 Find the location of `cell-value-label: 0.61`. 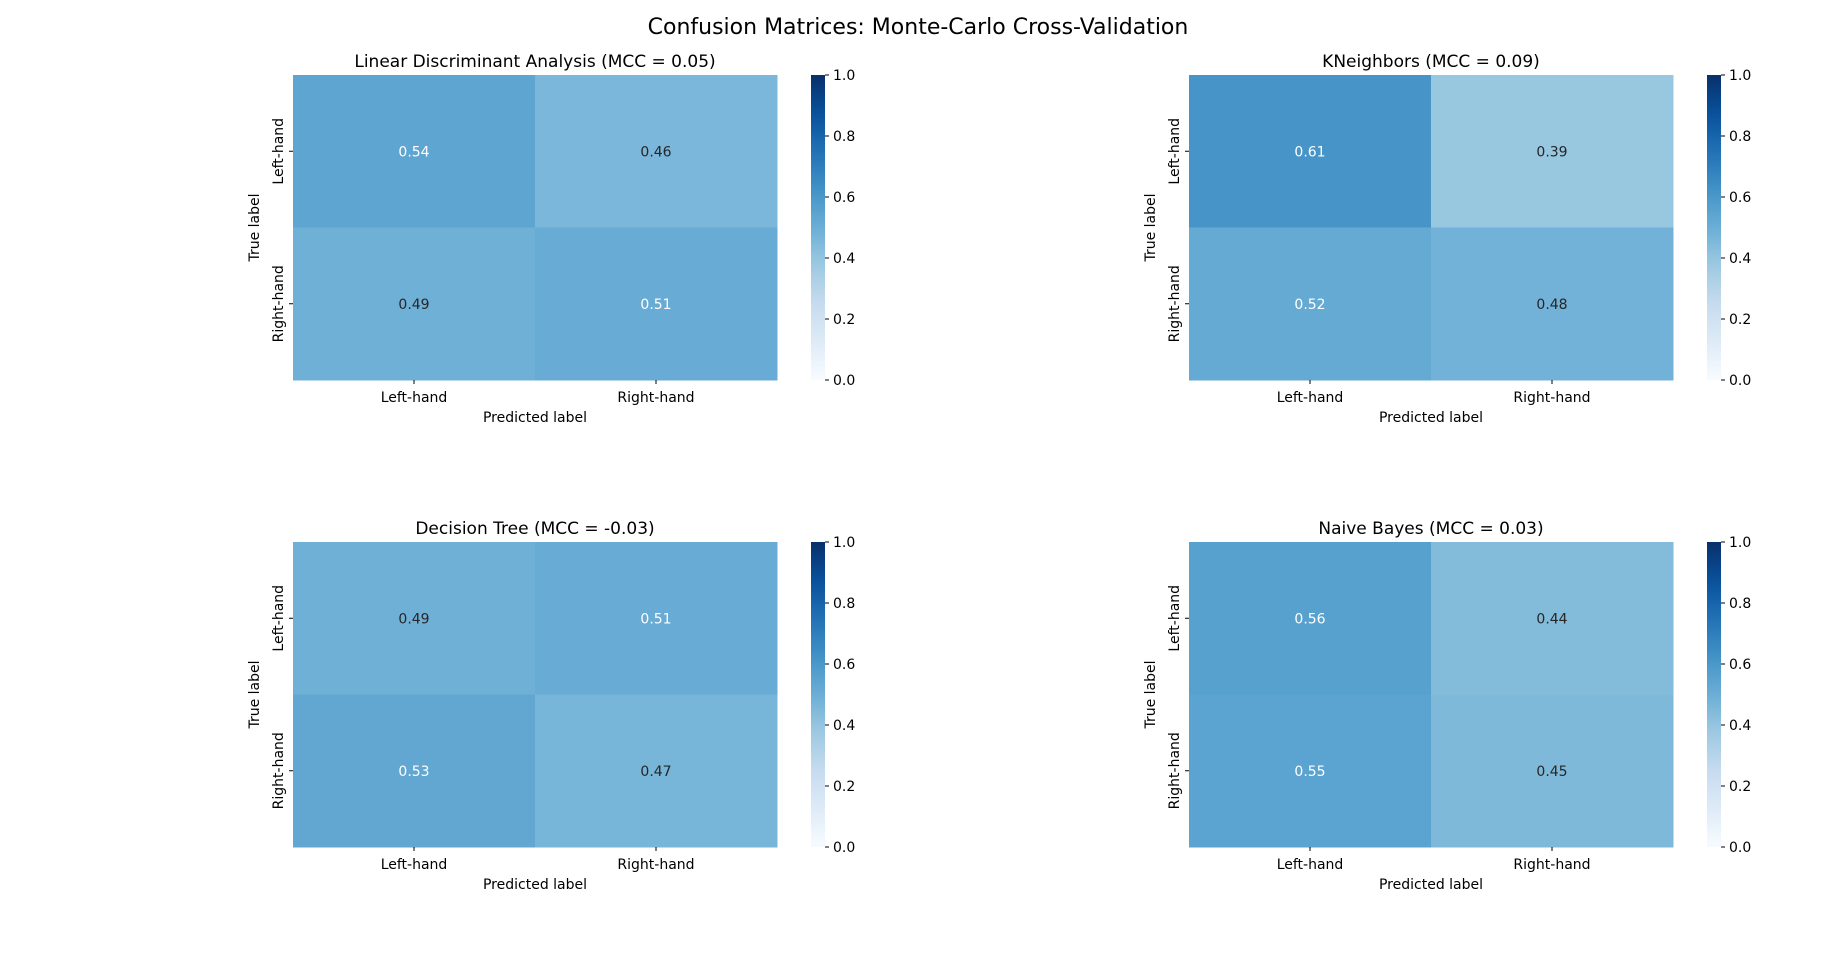

cell-value-label: 0.61 is located at coordinates (1309, 152).